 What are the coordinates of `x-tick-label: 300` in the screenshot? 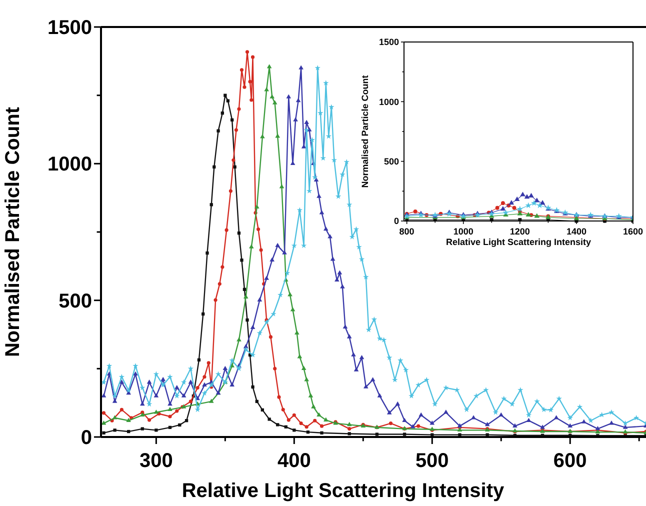 It's located at (156, 461).